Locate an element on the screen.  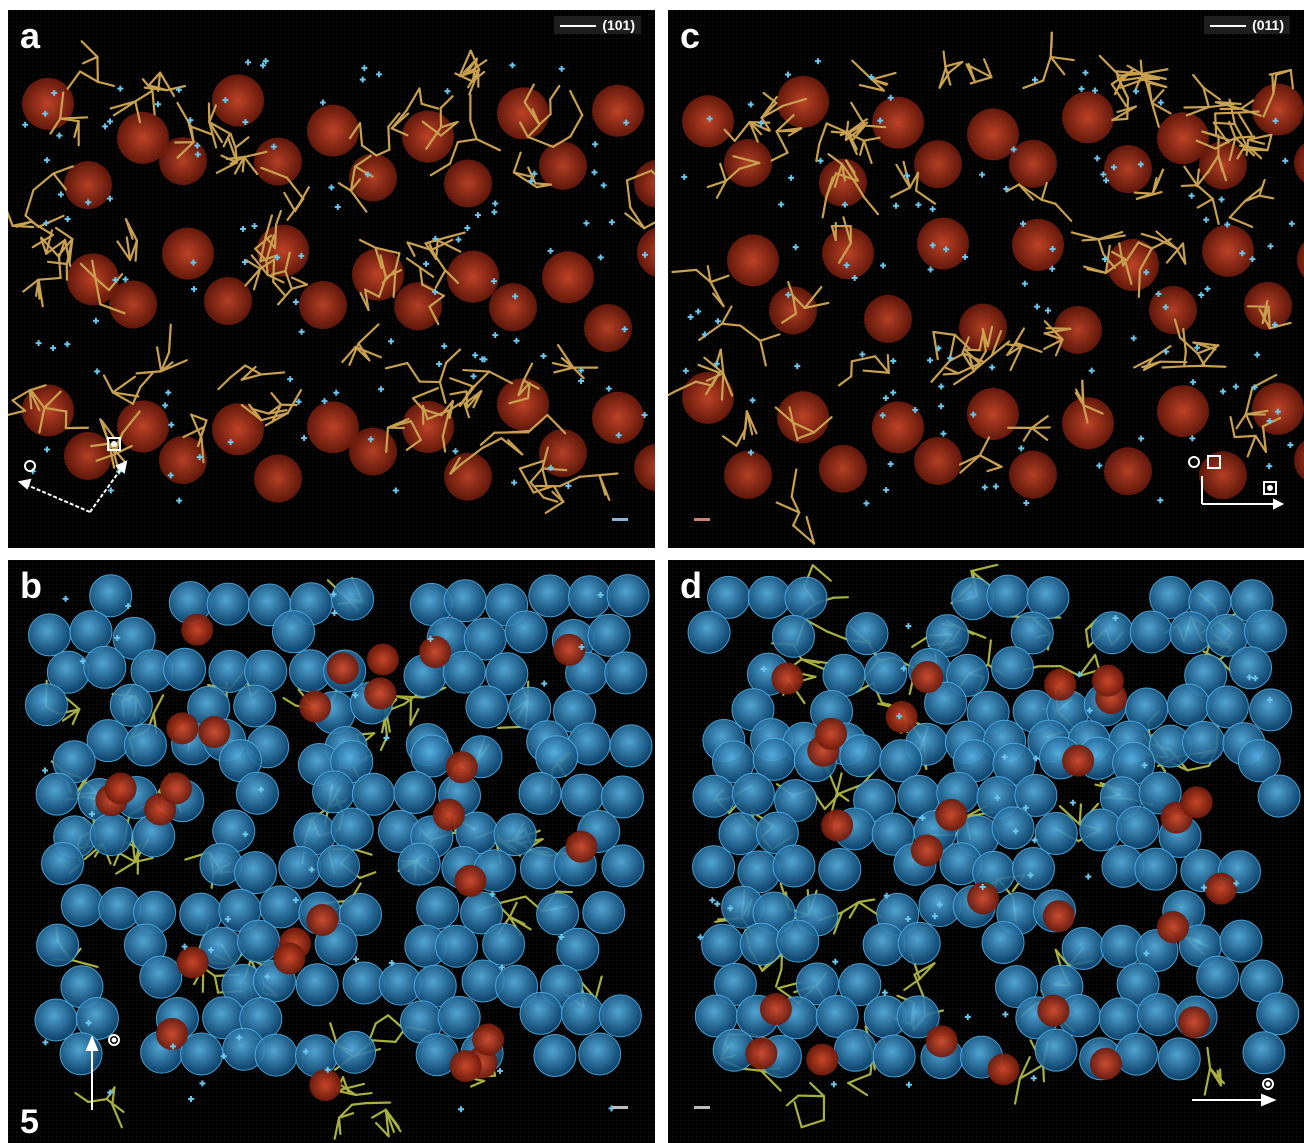
panel-letter-c: c is located at coordinates (690, 35).